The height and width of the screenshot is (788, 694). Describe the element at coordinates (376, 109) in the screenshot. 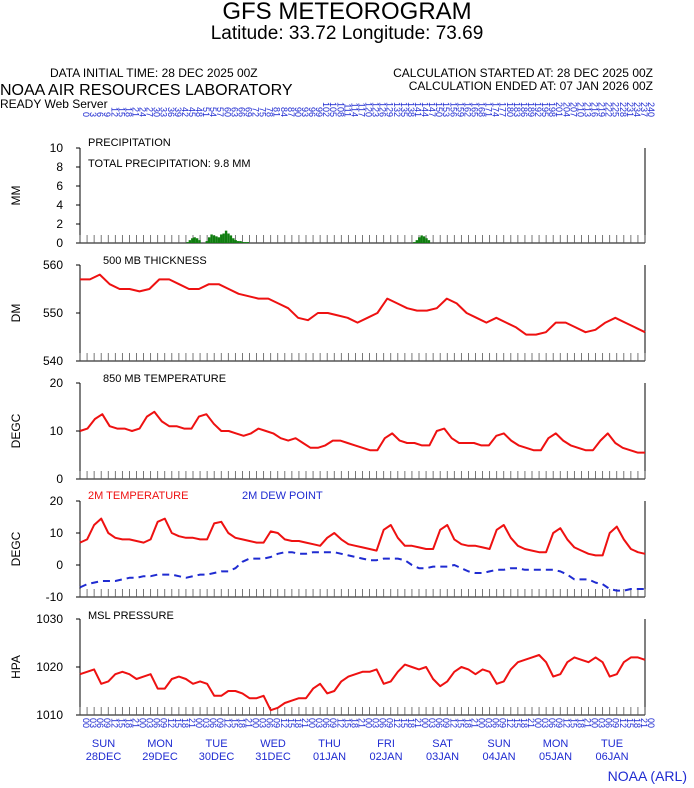

I see `top-hour-label: 123` at that location.